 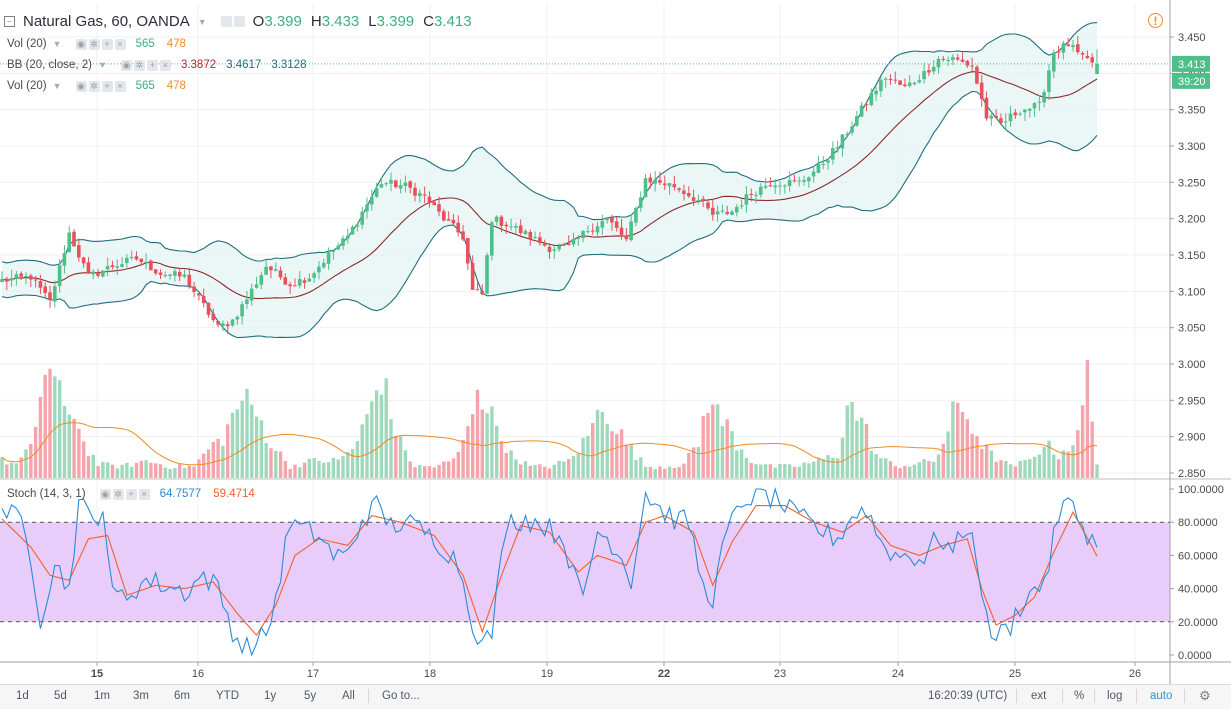 What do you see at coordinates (239, 21) in the screenshot?
I see `settings-icon` at bounding box center [239, 21].